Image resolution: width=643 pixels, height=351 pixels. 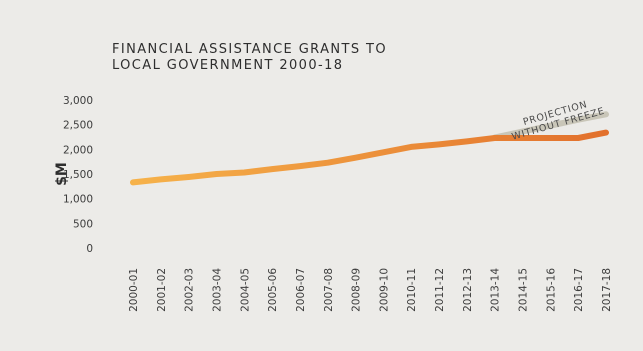 I want to click on projection-series-line, so click(x=550, y=126).